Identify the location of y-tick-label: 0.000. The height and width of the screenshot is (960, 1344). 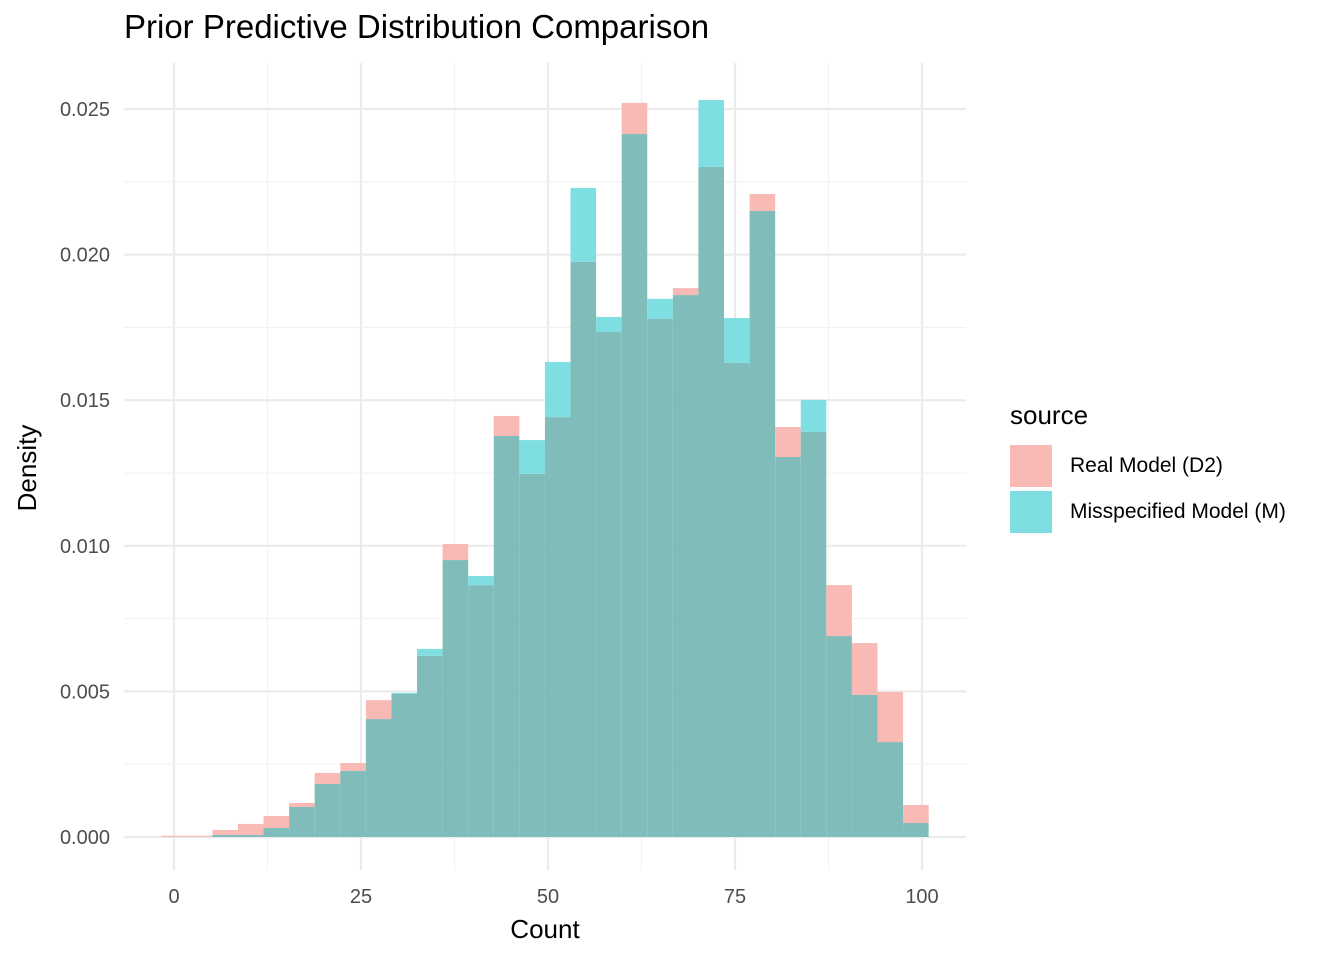
(85, 838).